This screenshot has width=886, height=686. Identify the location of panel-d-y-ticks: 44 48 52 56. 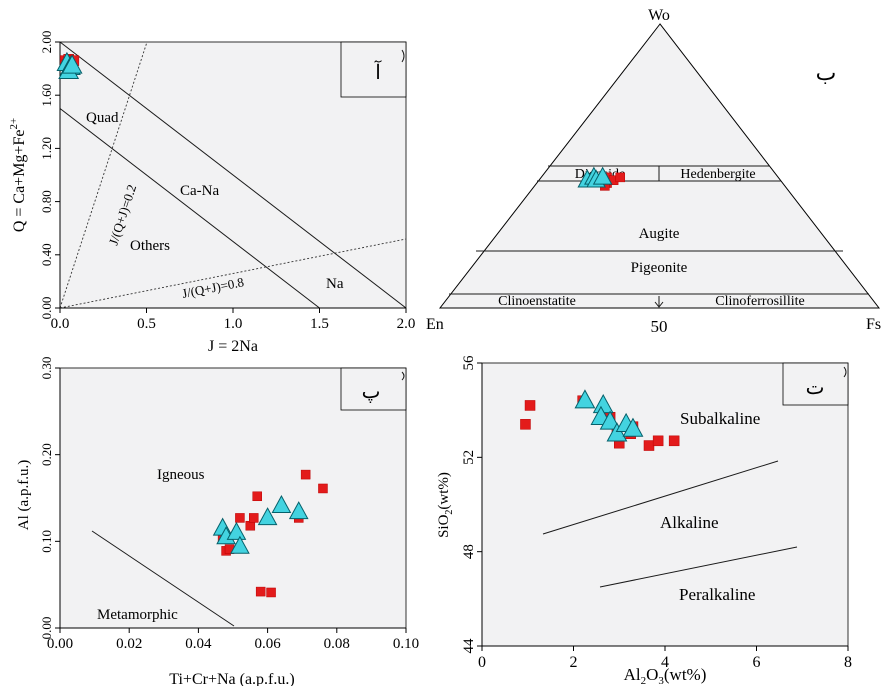
(471, 504).